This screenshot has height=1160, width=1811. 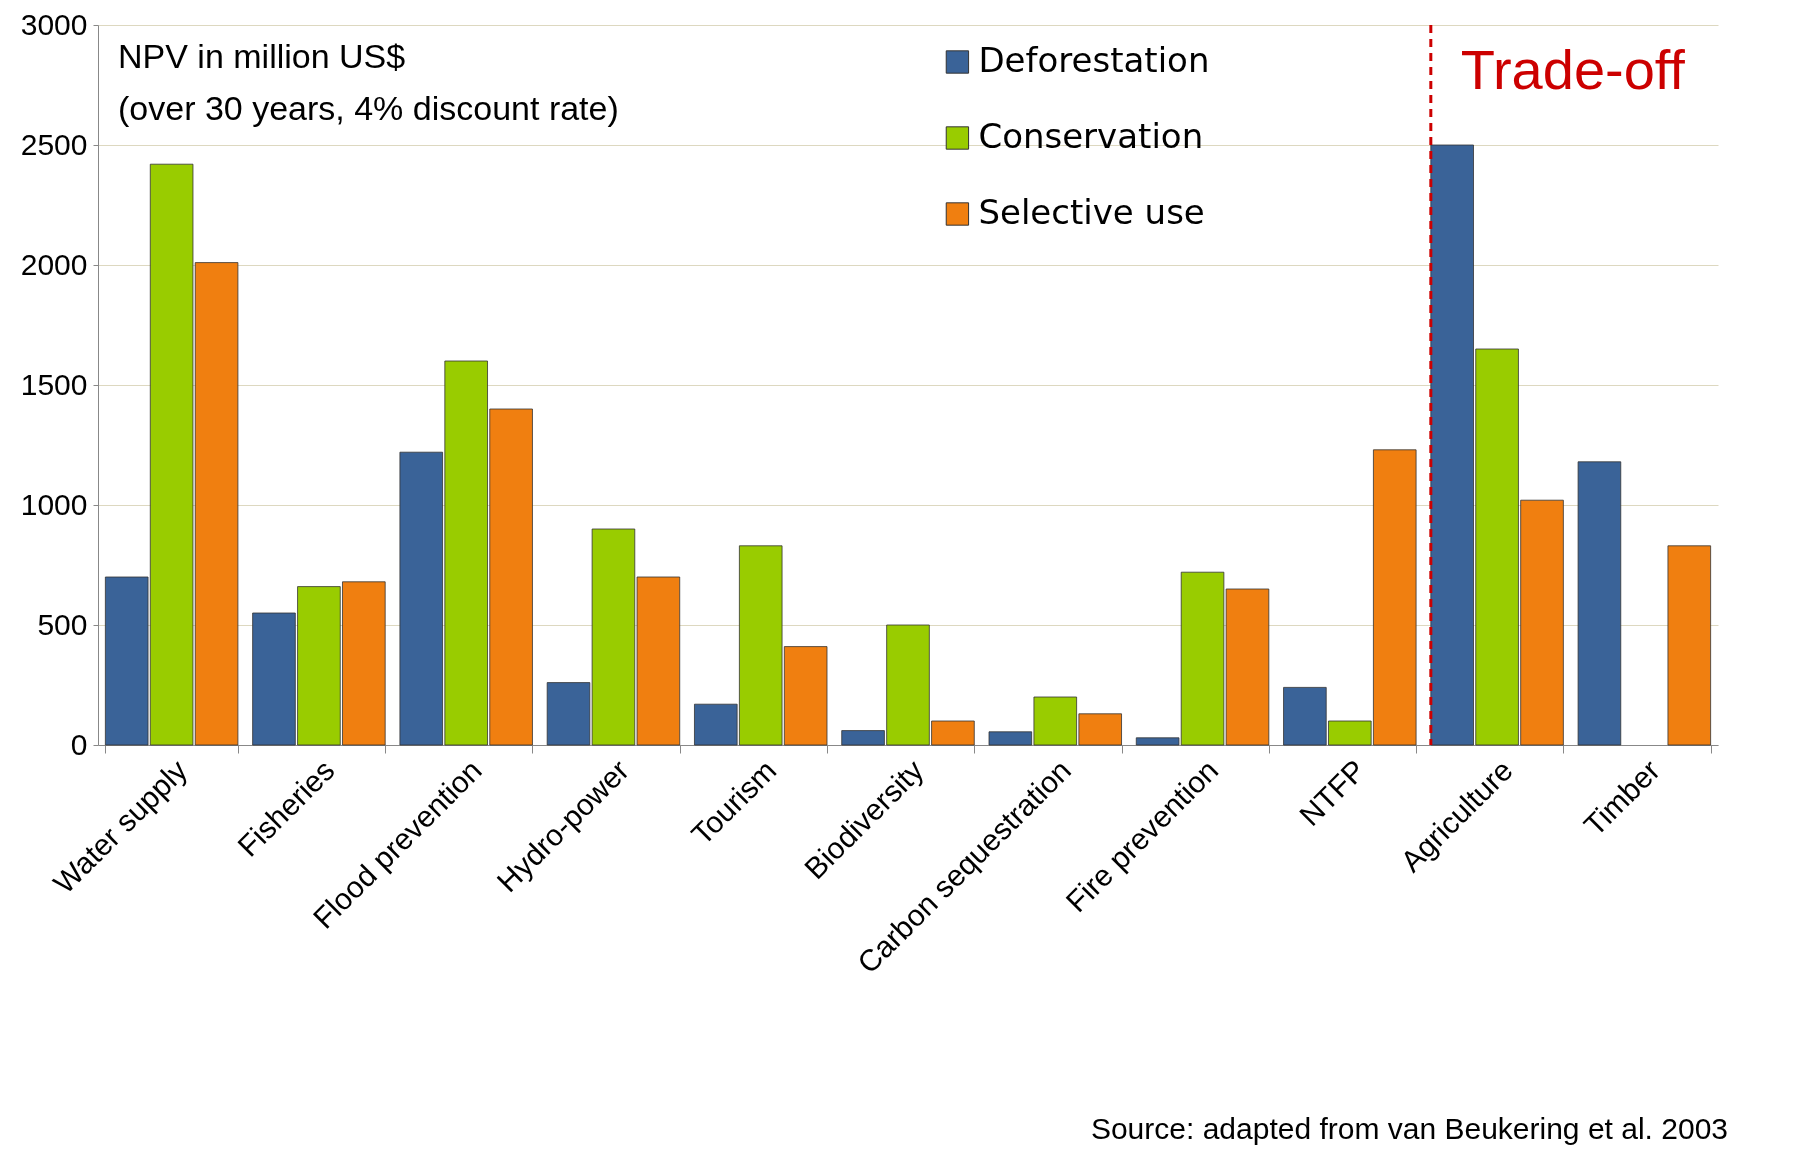 What do you see at coordinates (54, 144) in the screenshot?
I see `y-tick-label: 2500` at bounding box center [54, 144].